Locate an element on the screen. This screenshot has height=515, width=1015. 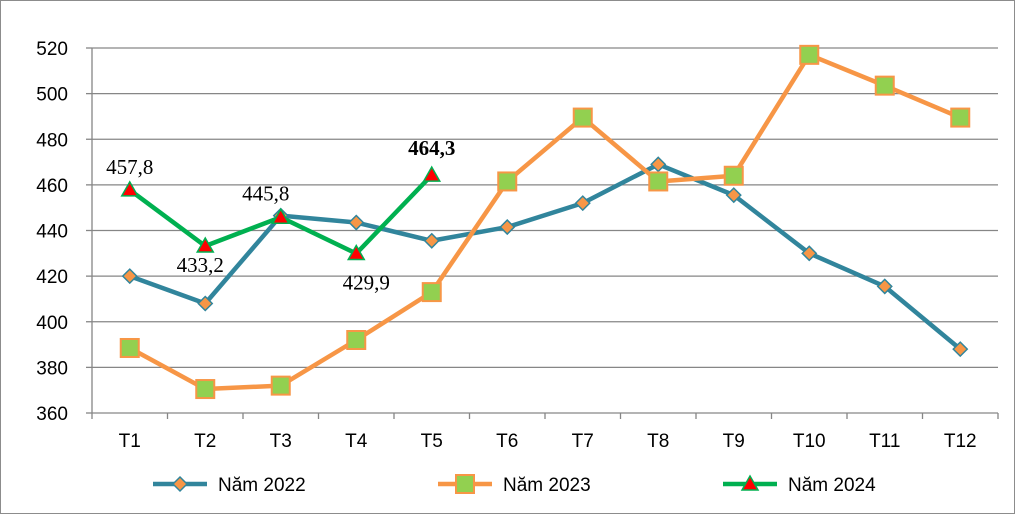
data-label: 433,2 is located at coordinates (200, 265).